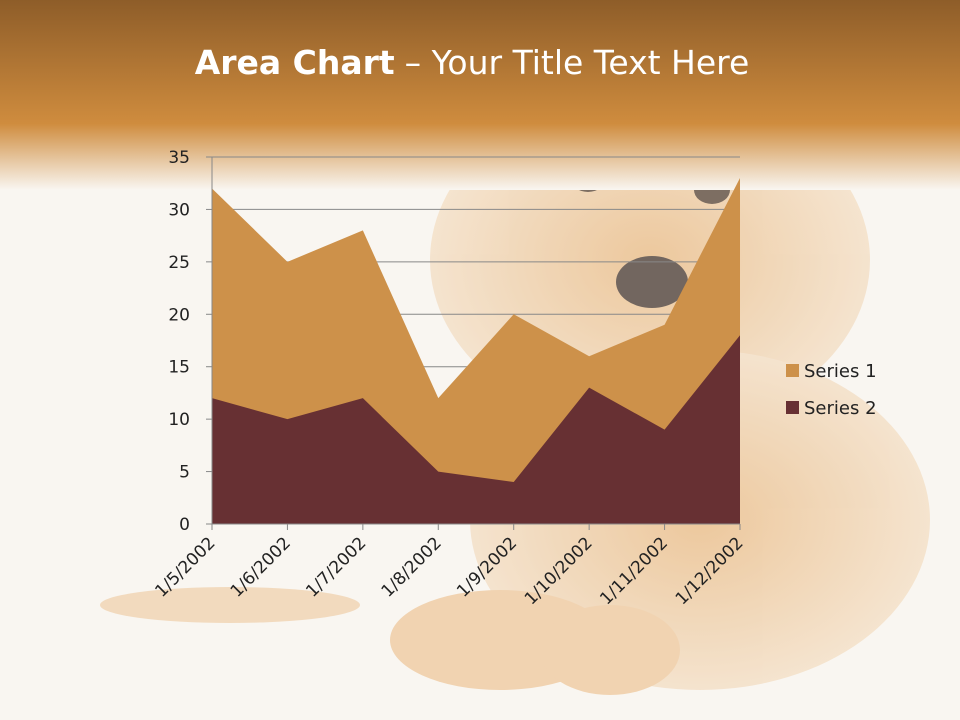 This screenshot has height=720, width=960. Describe the element at coordinates (179, 210) in the screenshot. I see `y-tick-label: 30` at that location.